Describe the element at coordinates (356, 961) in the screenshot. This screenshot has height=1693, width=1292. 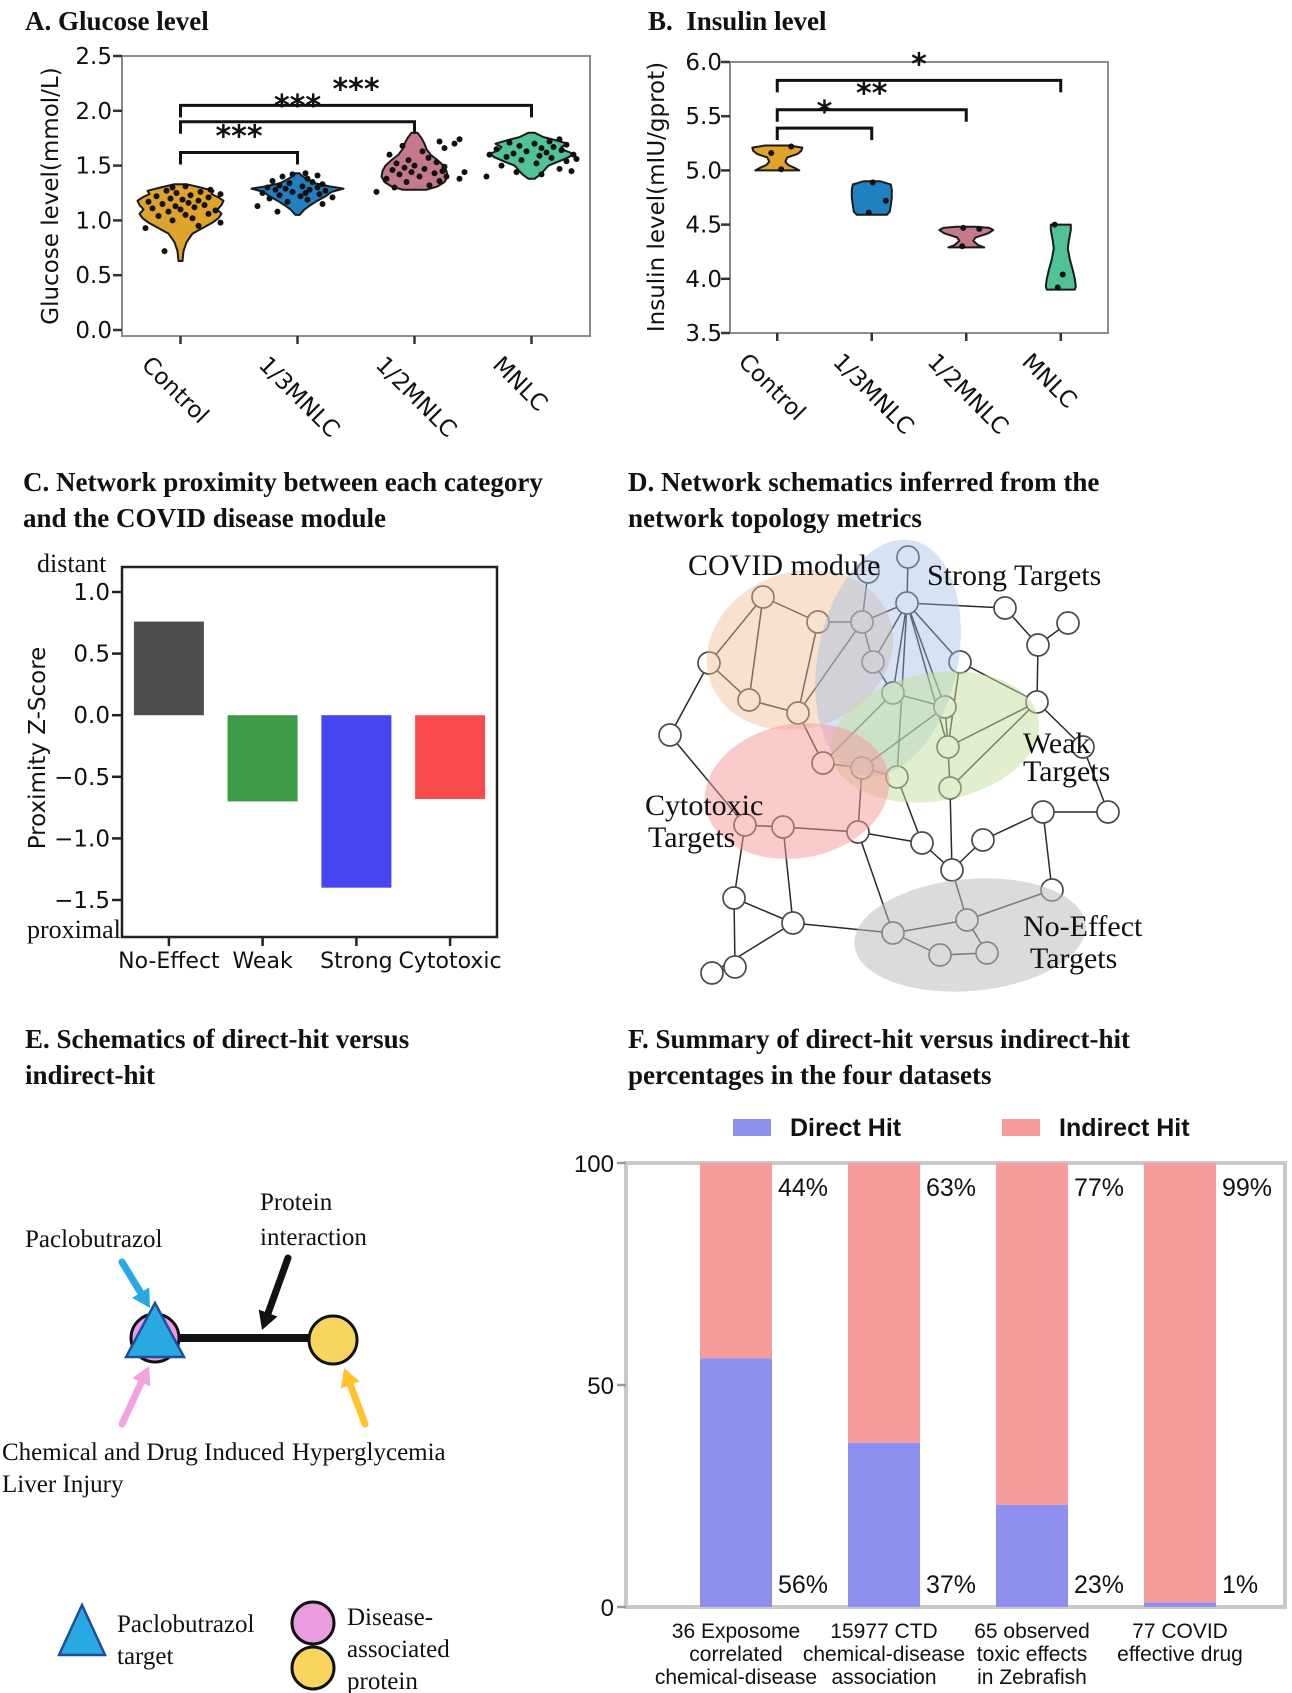
I see `x-tick-label-Strong: Strong` at that location.